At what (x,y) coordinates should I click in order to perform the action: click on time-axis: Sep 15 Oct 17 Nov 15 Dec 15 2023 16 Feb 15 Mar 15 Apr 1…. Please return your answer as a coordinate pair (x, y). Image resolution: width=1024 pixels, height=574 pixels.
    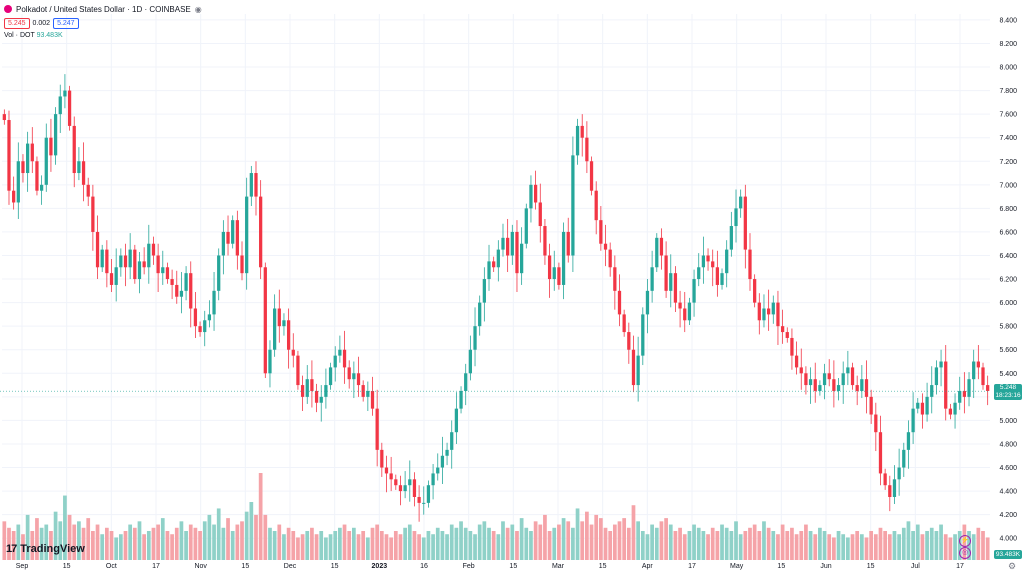
    Looking at the image, I should click on (490, 566).